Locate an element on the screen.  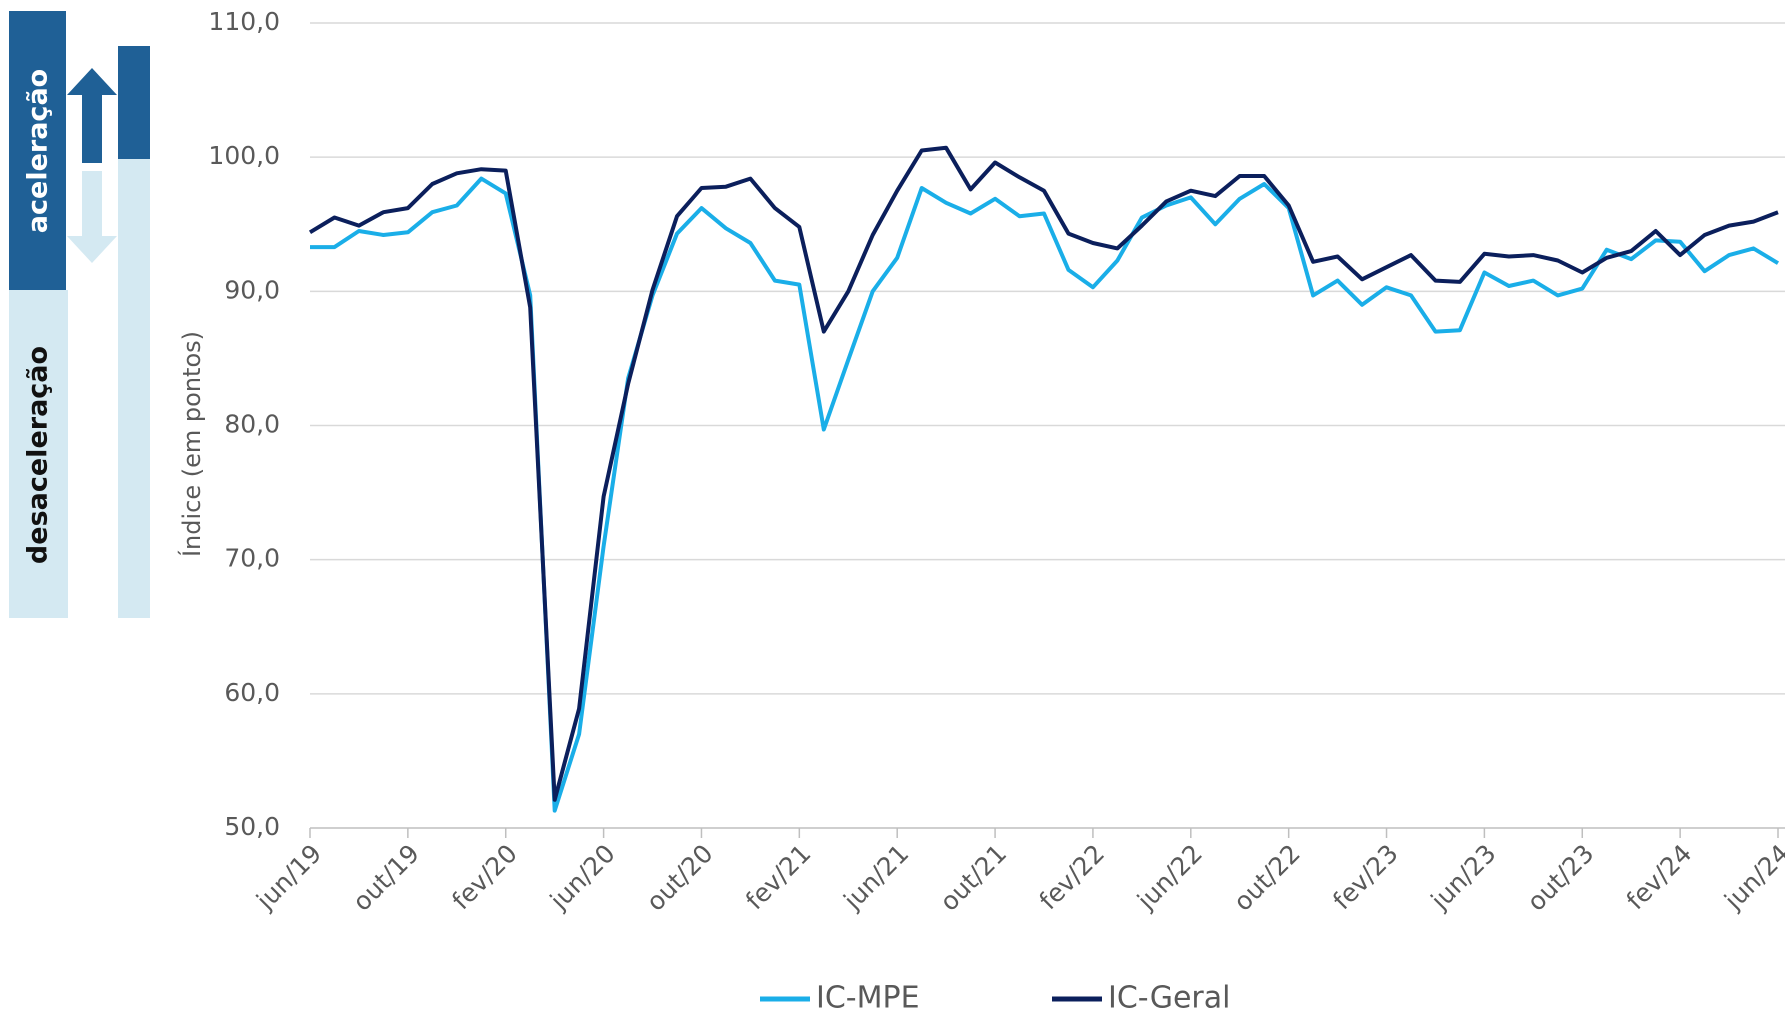
x-tick-label: fev/21 is located at coordinates (778, 877).